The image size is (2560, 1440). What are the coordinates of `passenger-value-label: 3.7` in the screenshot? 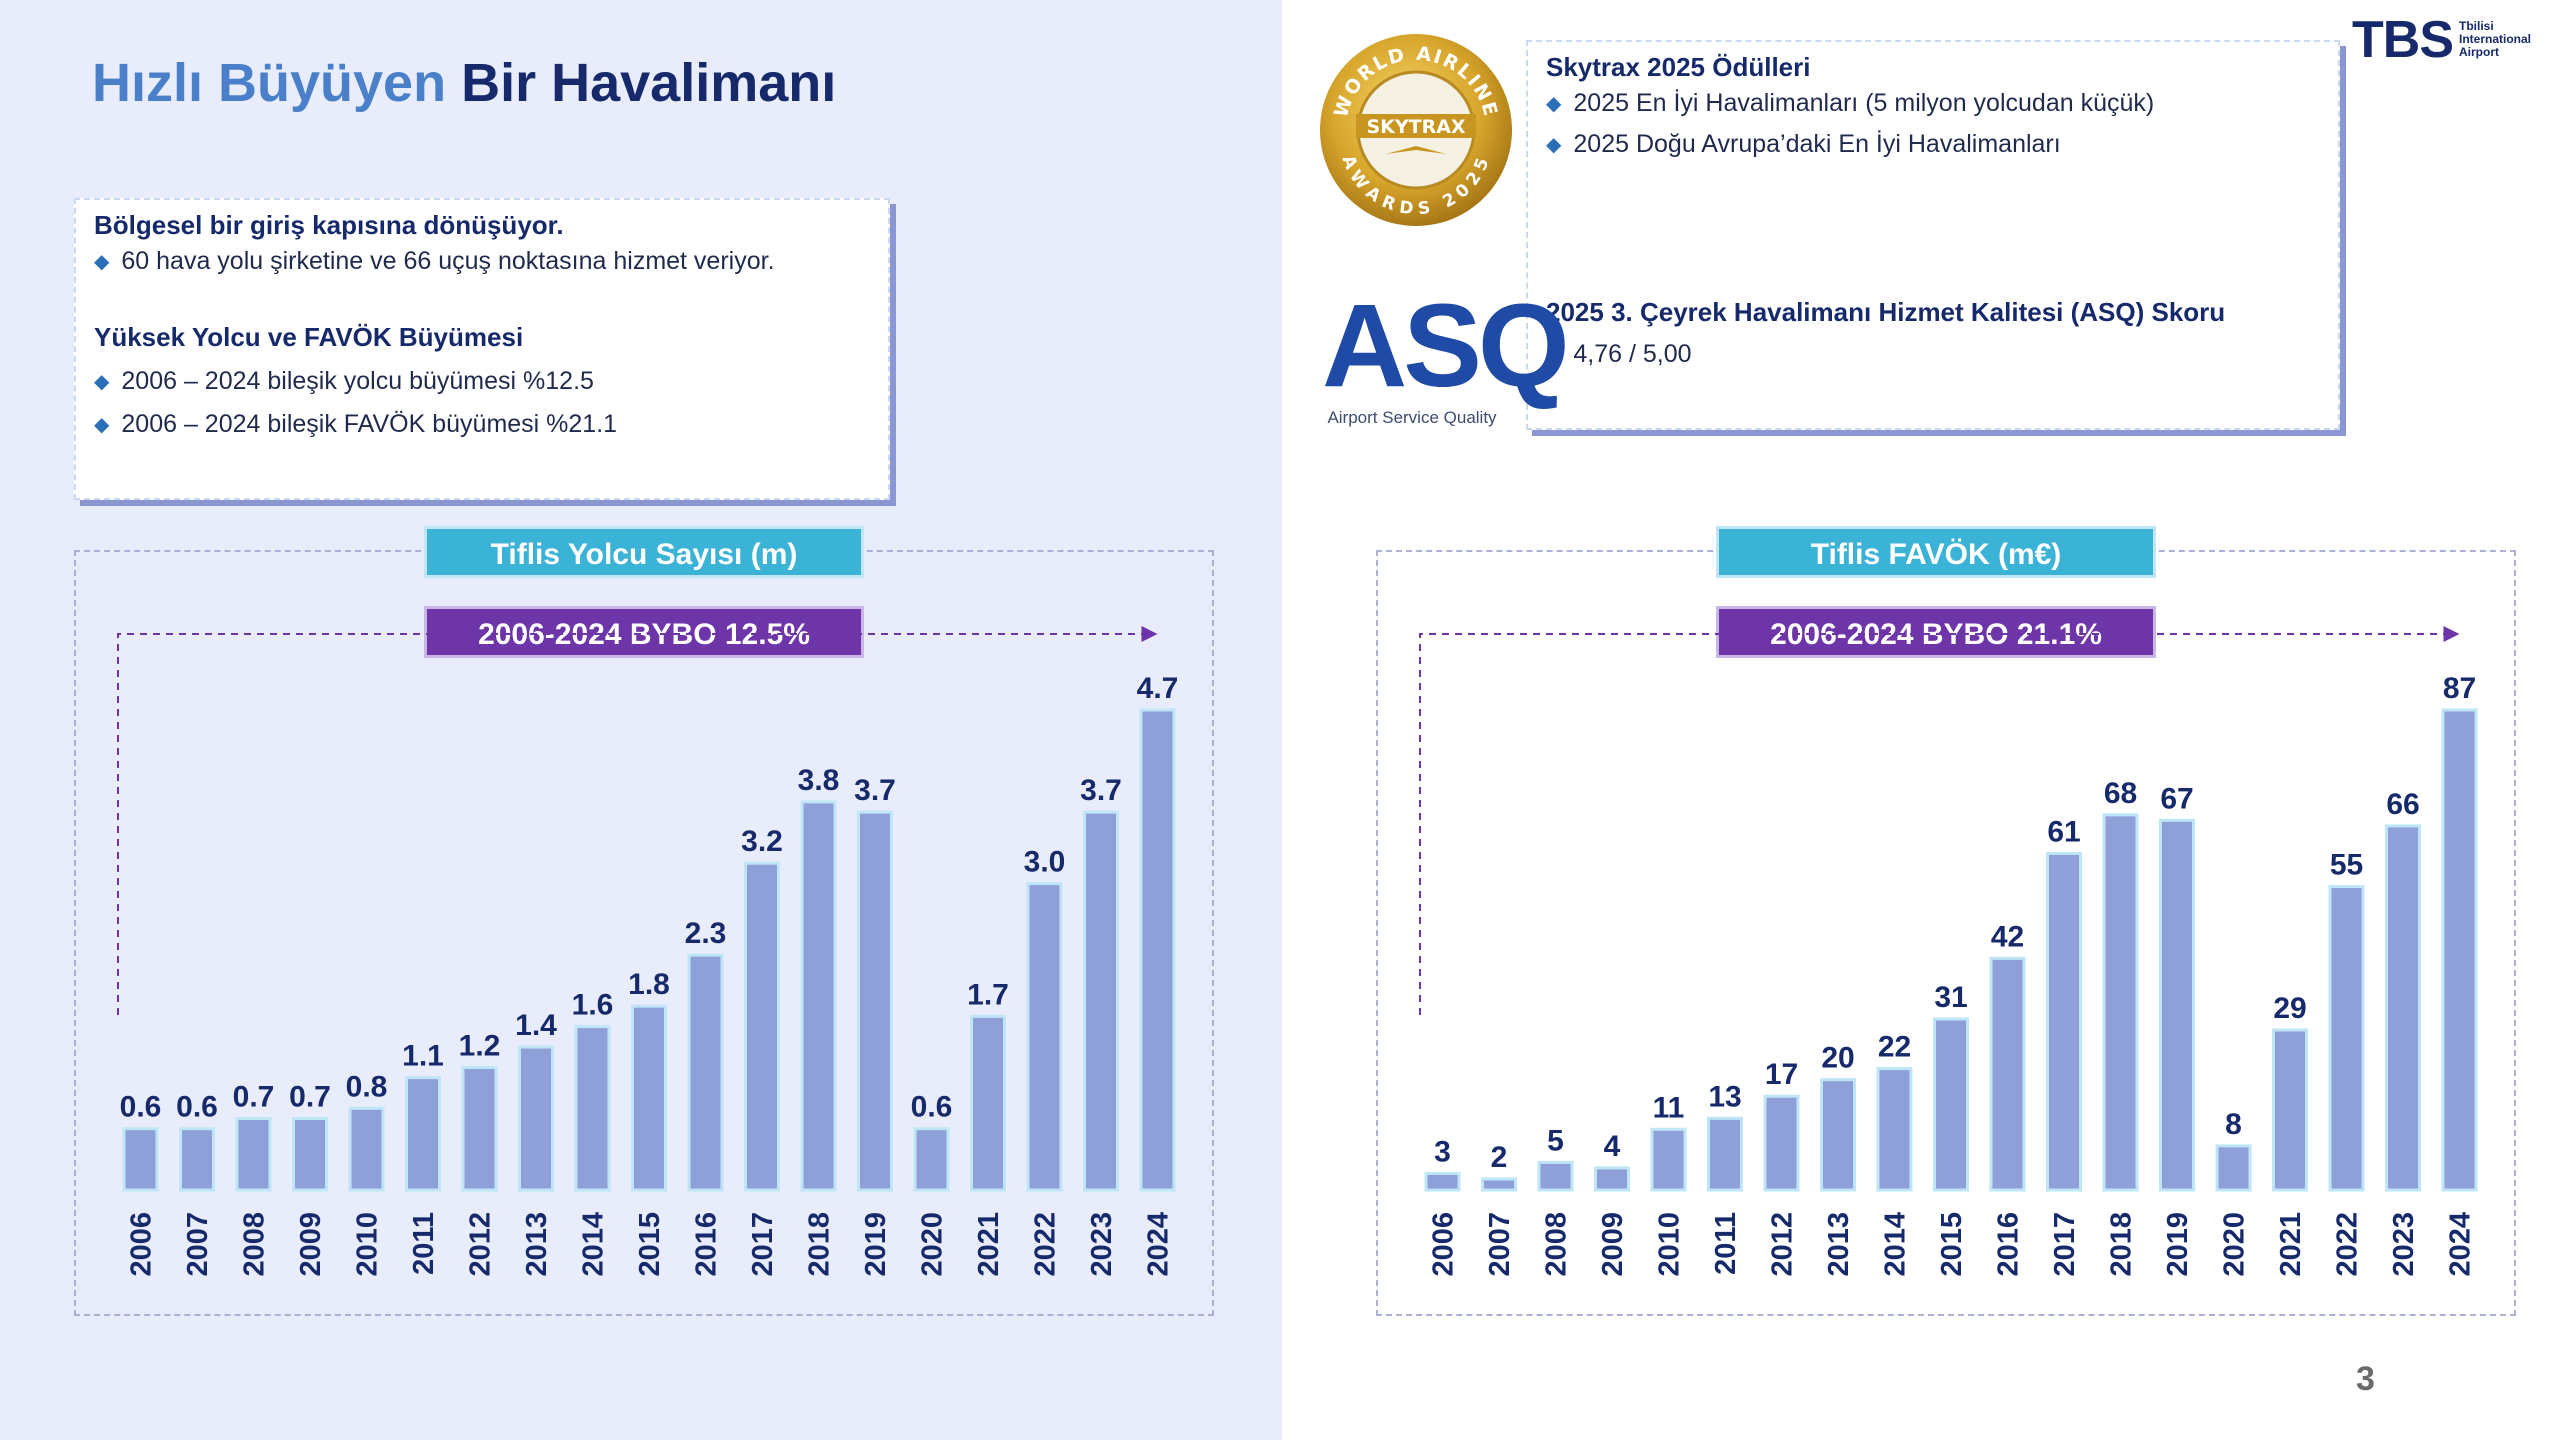 It's located at (1101, 790).